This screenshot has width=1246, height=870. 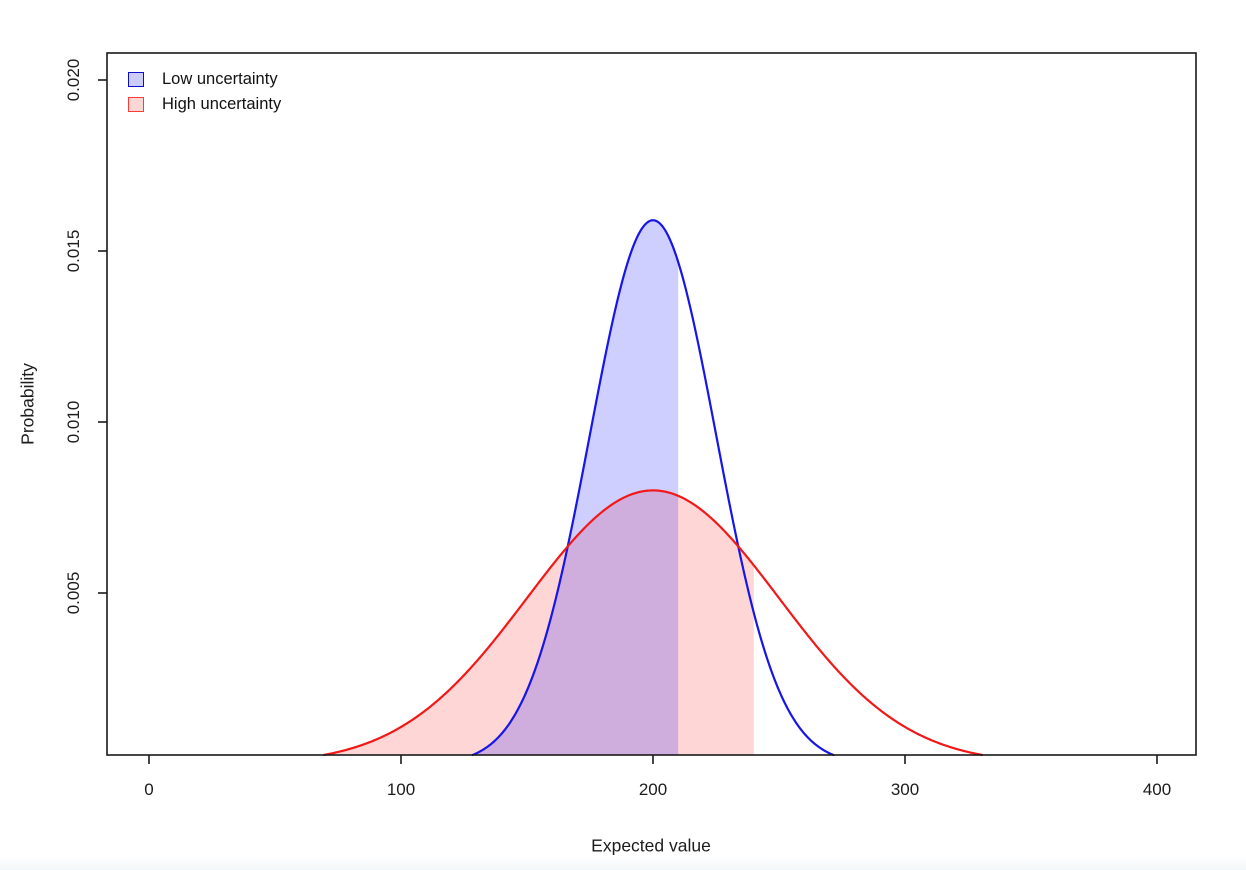 What do you see at coordinates (1157, 789) in the screenshot?
I see `x-tick-label: 400` at bounding box center [1157, 789].